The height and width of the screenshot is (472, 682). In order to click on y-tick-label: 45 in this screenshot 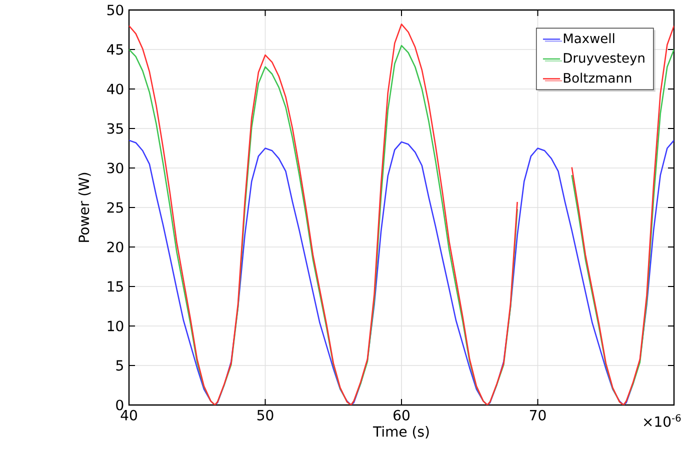, I will do `click(115, 49)`.